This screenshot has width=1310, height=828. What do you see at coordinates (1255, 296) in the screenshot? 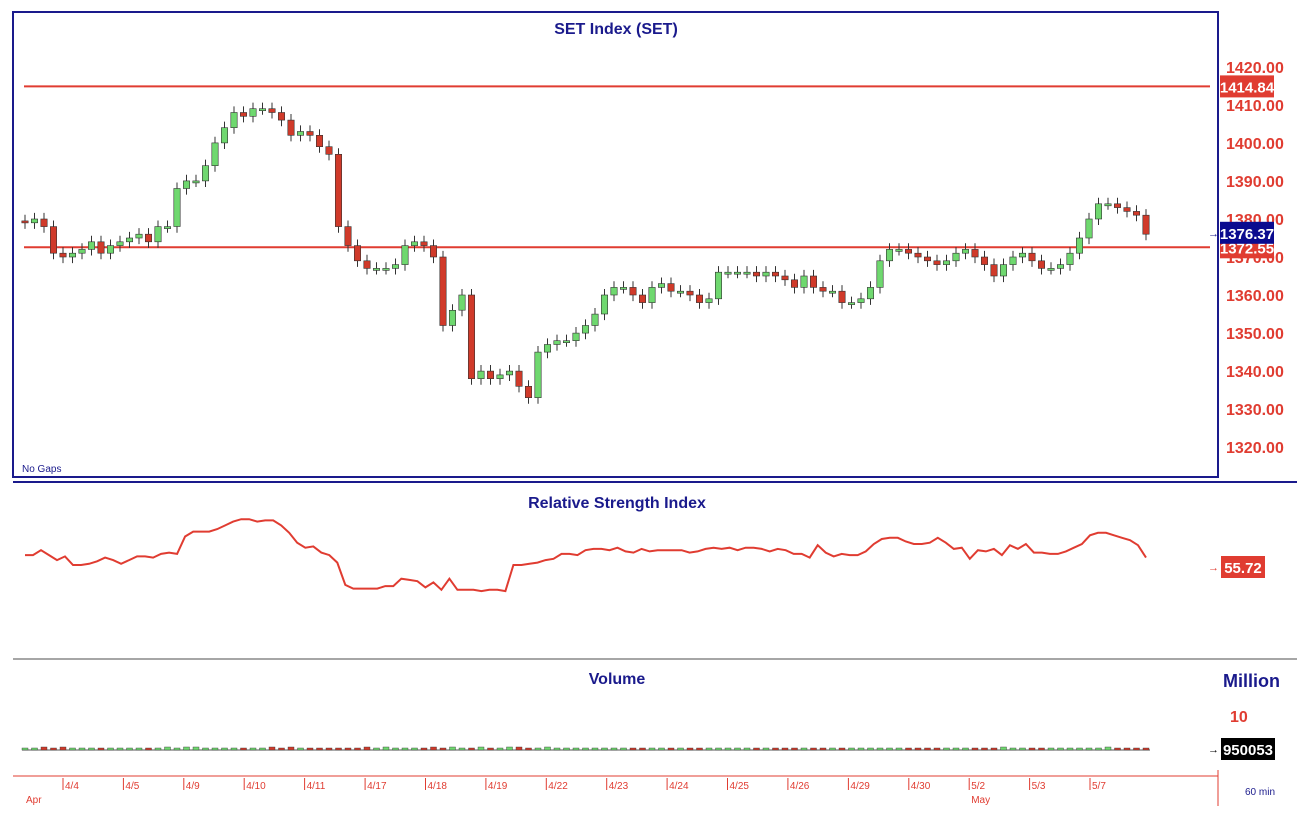
I see `price-y-tick-label: 1360.00` at bounding box center [1255, 296].